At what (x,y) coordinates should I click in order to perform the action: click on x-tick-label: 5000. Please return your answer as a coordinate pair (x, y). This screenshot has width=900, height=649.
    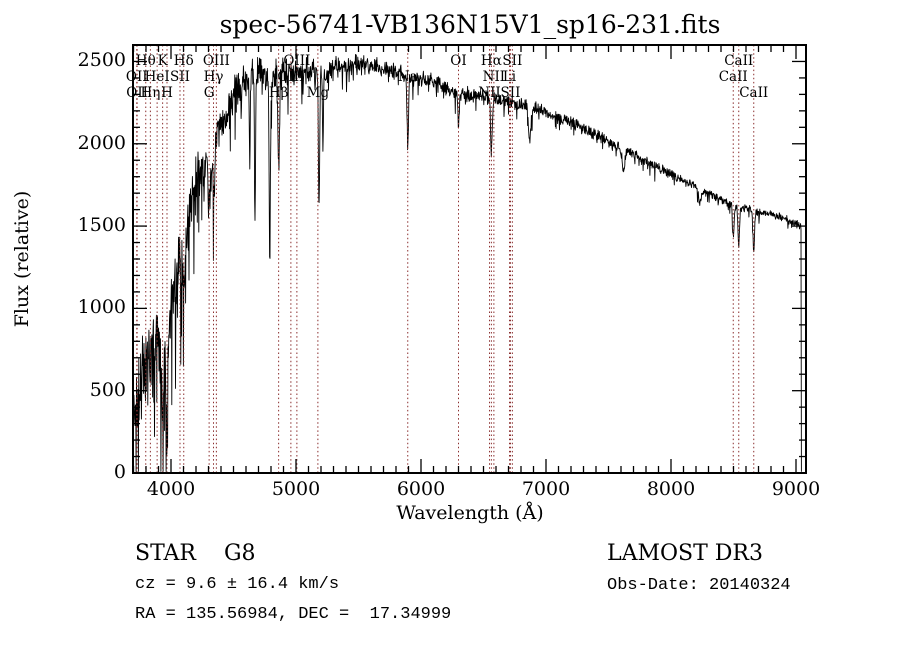
    Looking at the image, I should click on (296, 489).